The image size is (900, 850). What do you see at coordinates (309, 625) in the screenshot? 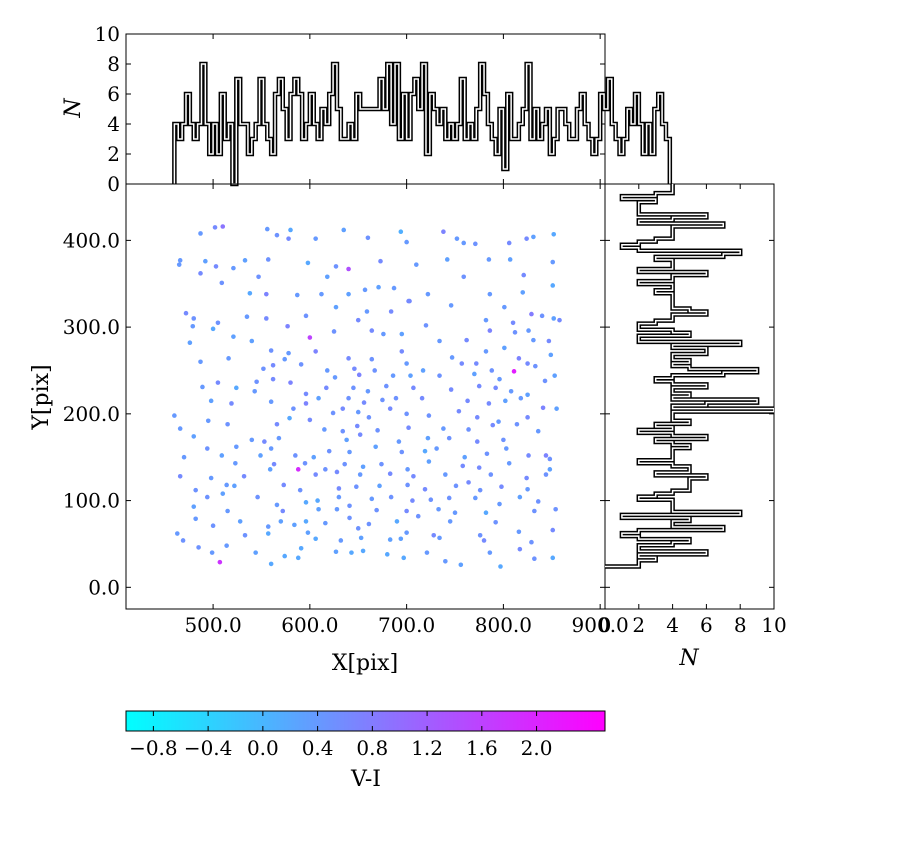
I see `scatter-xtick-label: 600.0` at bounding box center [309, 625].